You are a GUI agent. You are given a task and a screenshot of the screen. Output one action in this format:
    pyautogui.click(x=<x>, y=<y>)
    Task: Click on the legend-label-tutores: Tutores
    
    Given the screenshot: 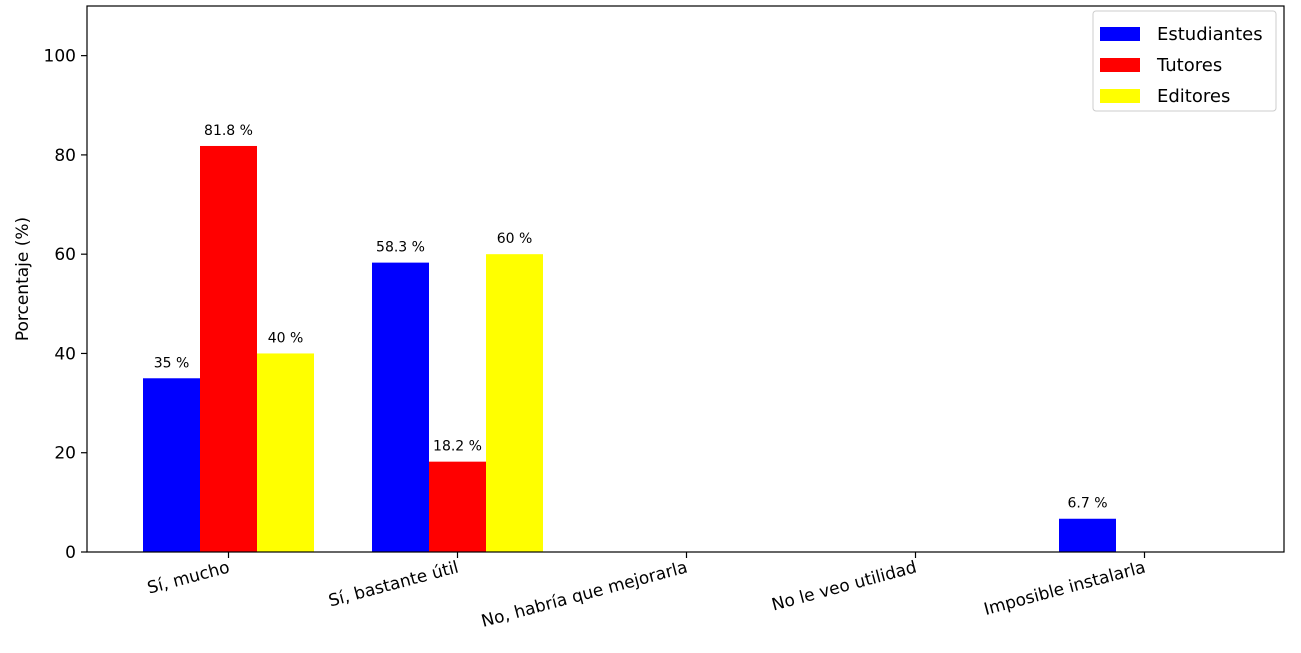 What is the action you would take?
    pyautogui.click(x=1189, y=65)
    